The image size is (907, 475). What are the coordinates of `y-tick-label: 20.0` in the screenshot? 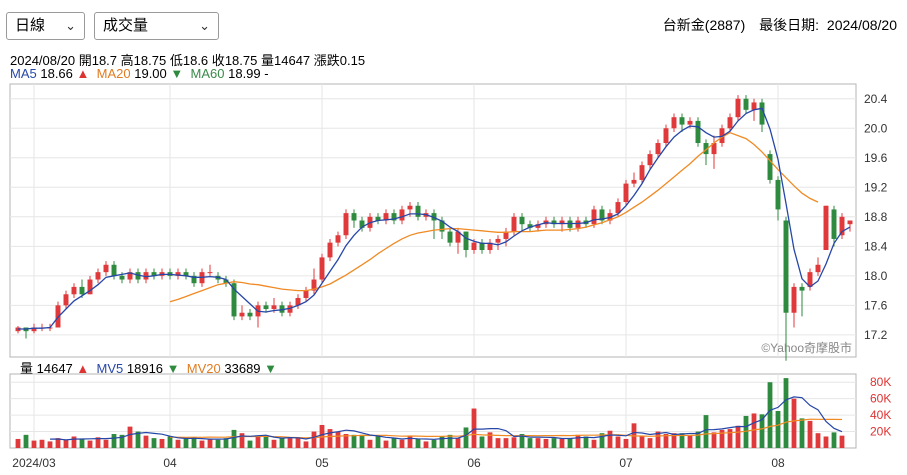 It's located at (876, 128).